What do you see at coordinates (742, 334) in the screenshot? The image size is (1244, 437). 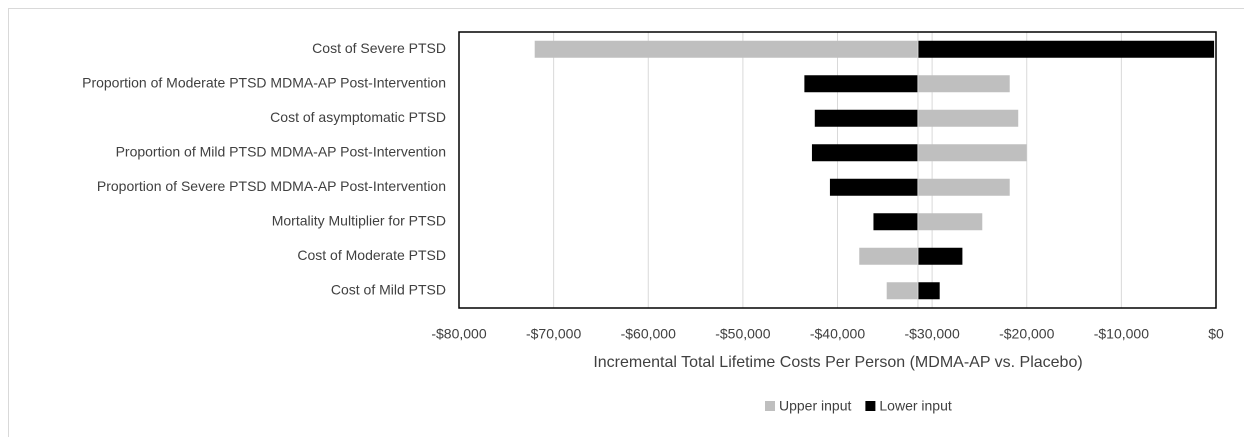 I see `x-tick-label: -$50,000` at bounding box center [742, 334].